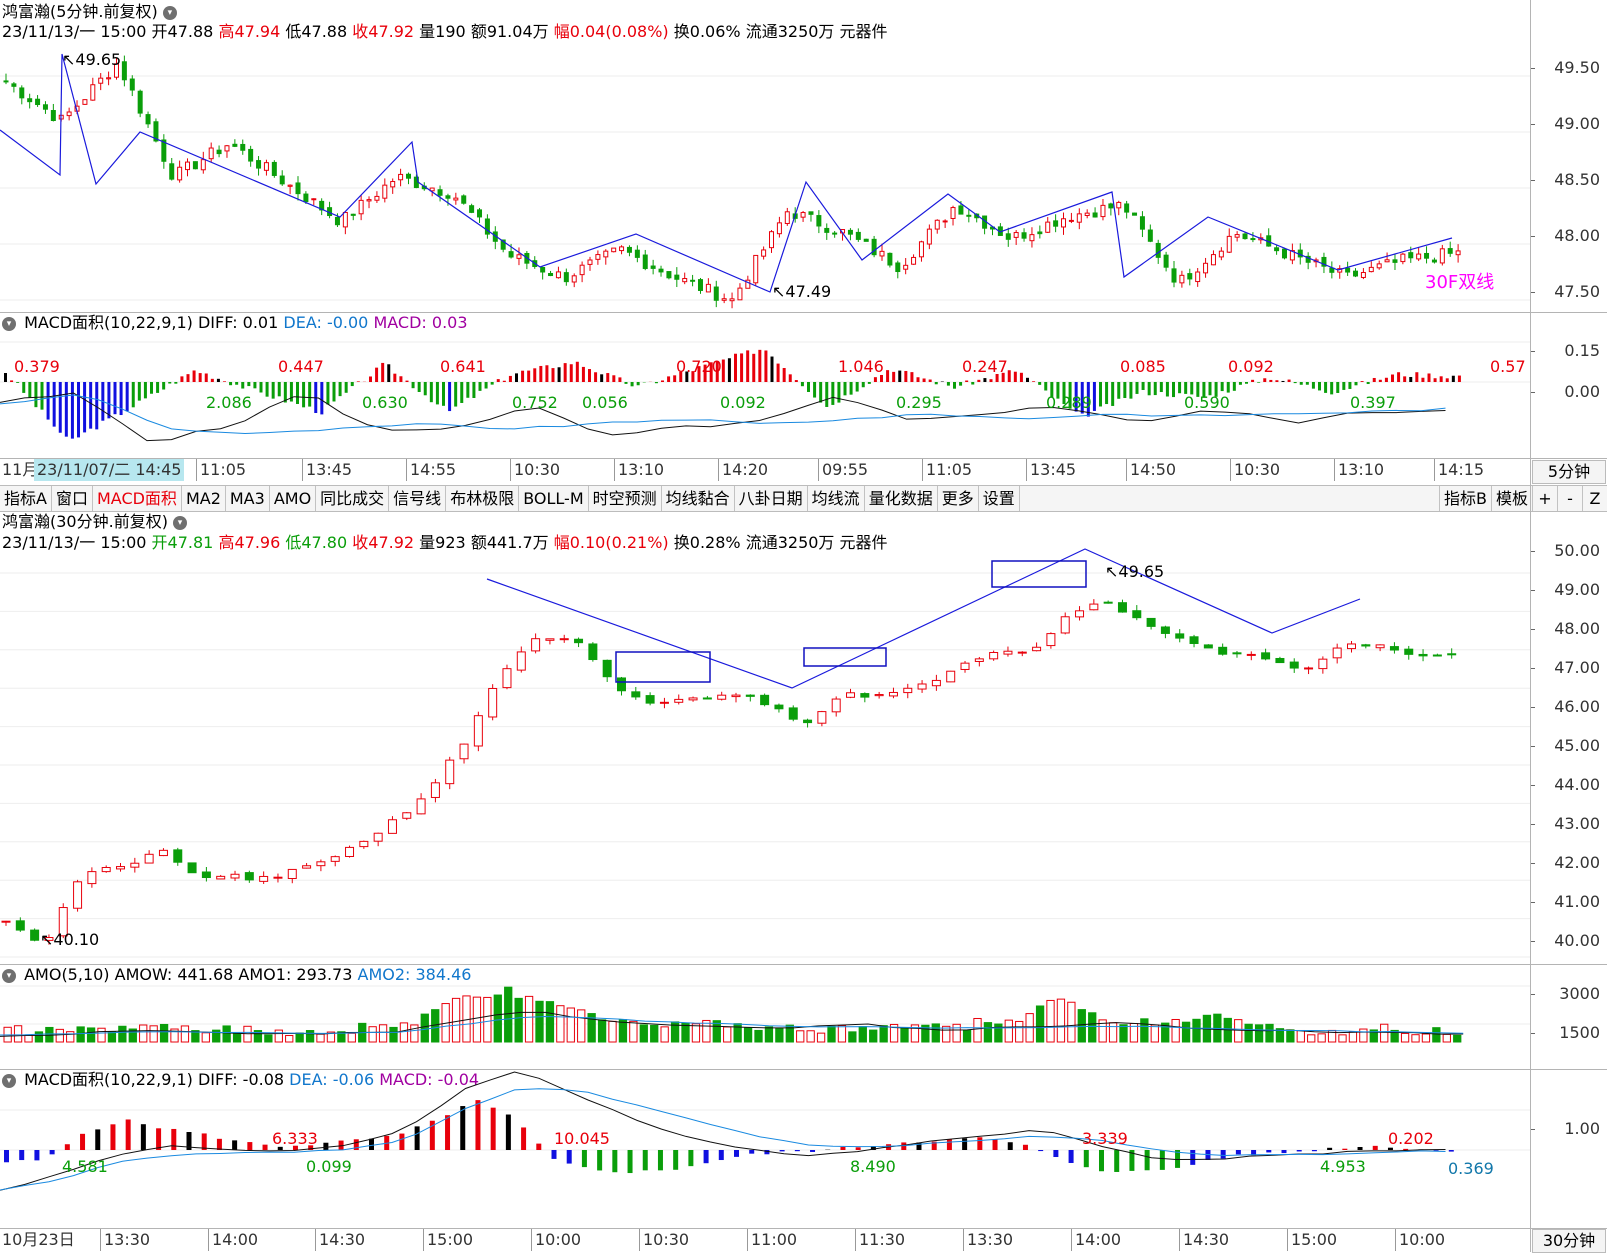  I want to click on tool-more: 更多, so click(958, 498).